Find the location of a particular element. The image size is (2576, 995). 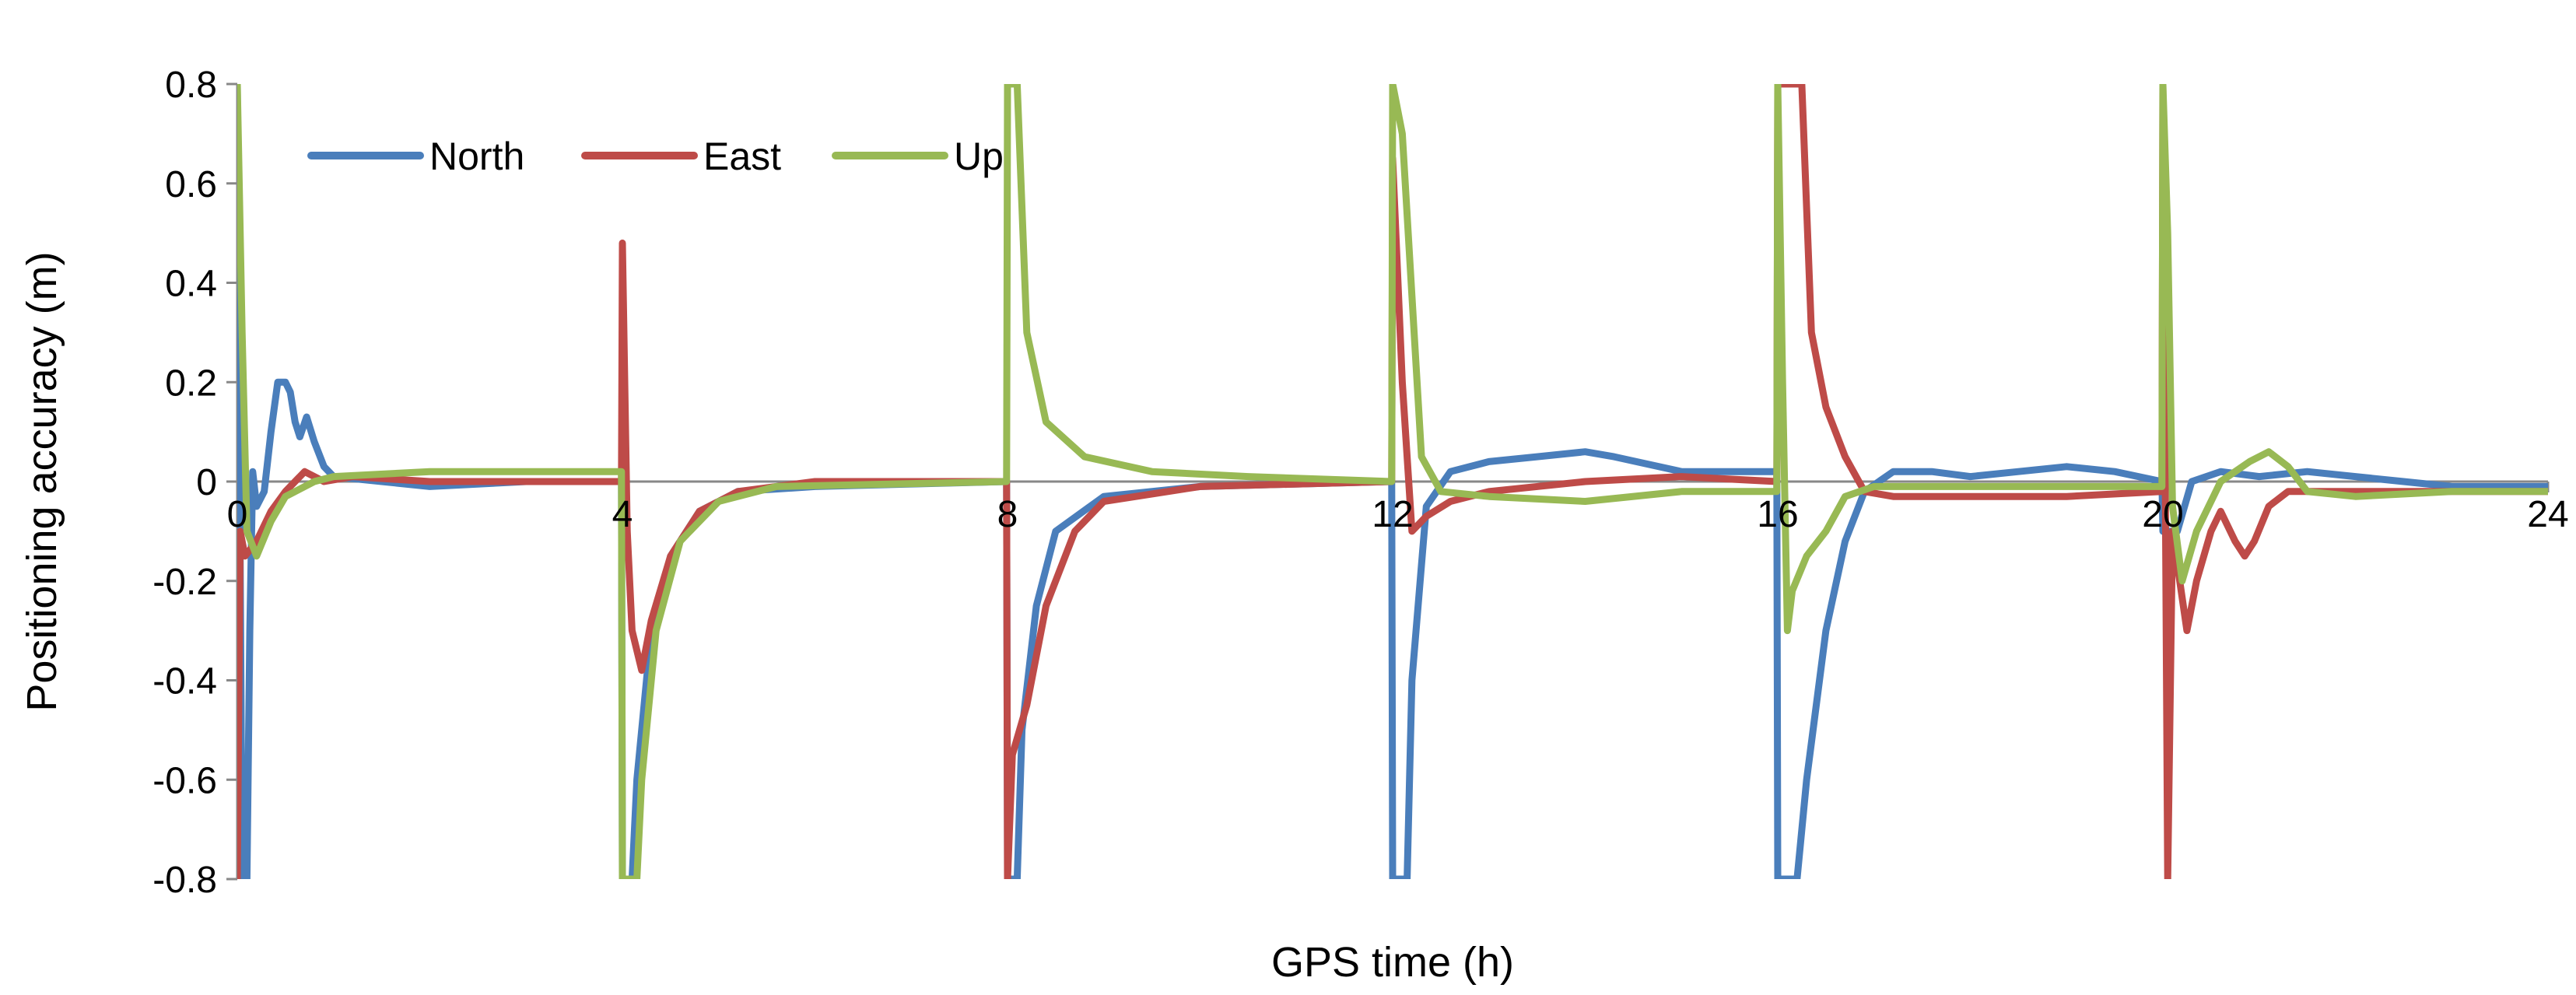

x-tick-label: 0 is located at coordinates (238, 514).